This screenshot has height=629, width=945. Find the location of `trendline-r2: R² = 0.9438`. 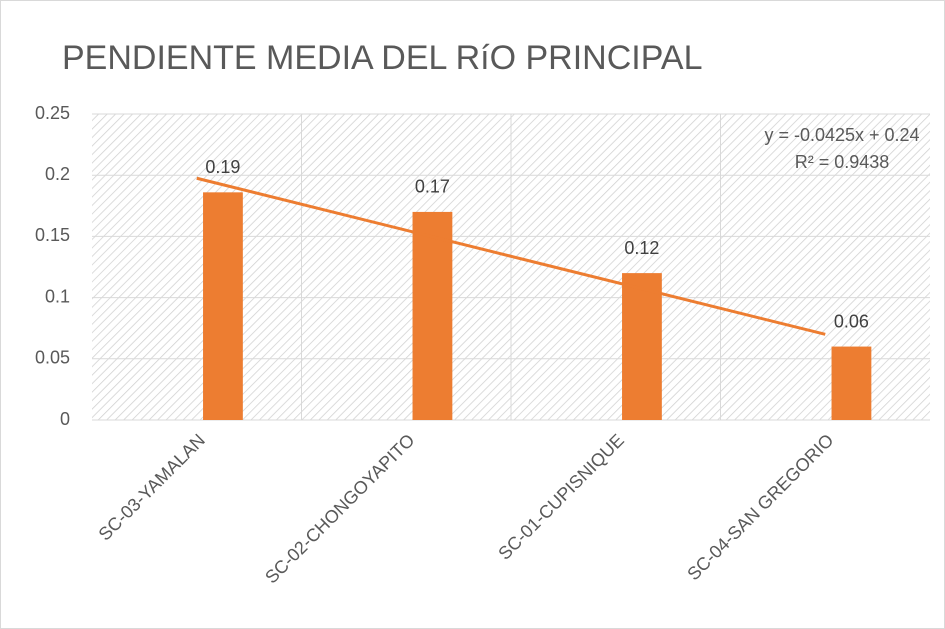

trendline-r2: R² = 0.9438 is located at coordinates (842, 162).